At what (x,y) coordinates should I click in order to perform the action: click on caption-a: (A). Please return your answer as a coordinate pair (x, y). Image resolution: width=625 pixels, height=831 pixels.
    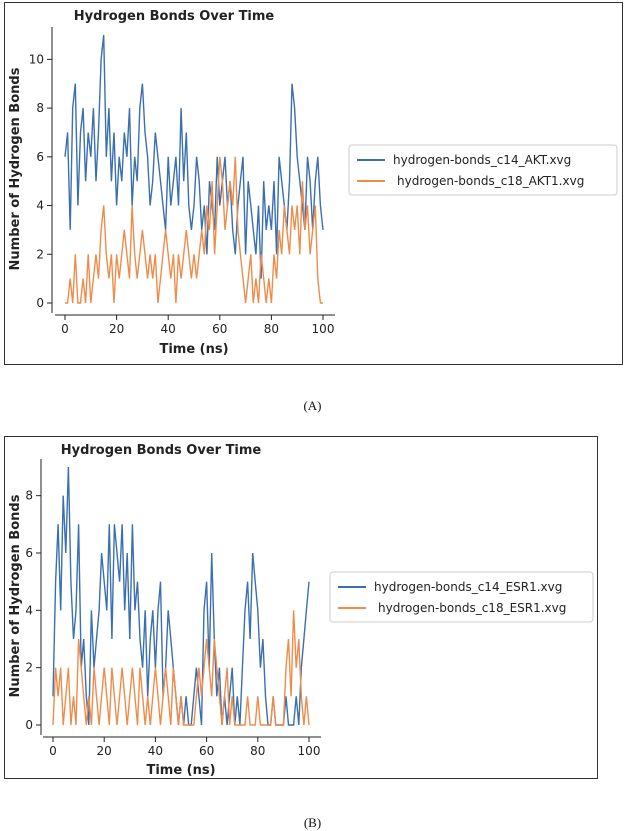
    Looking at the image, I should click on (312, 405).